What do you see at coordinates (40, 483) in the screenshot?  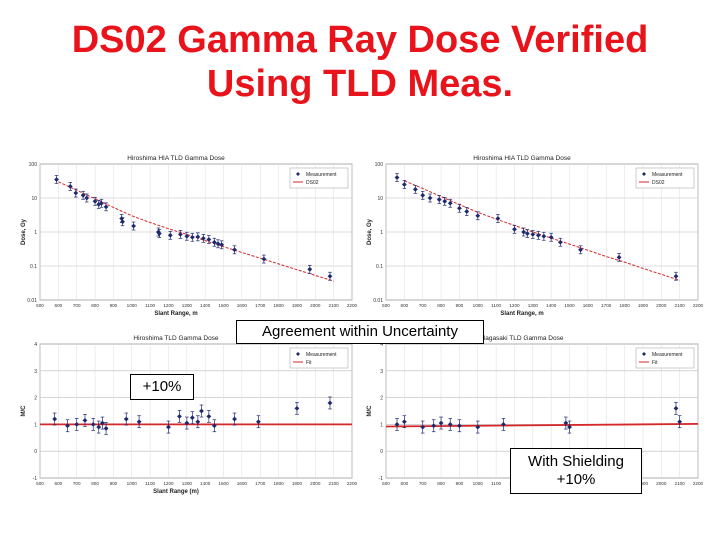 I see `x-tick-label: 500` at bounding box center [40, 483].